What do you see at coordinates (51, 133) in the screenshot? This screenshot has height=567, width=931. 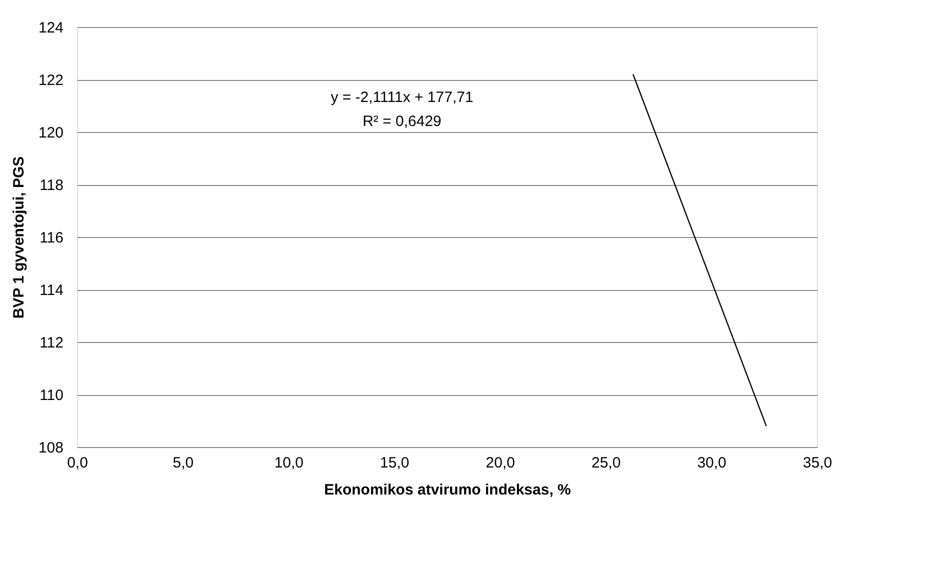 I see `y-tick-label: 120` at bounding box center [51, 133].